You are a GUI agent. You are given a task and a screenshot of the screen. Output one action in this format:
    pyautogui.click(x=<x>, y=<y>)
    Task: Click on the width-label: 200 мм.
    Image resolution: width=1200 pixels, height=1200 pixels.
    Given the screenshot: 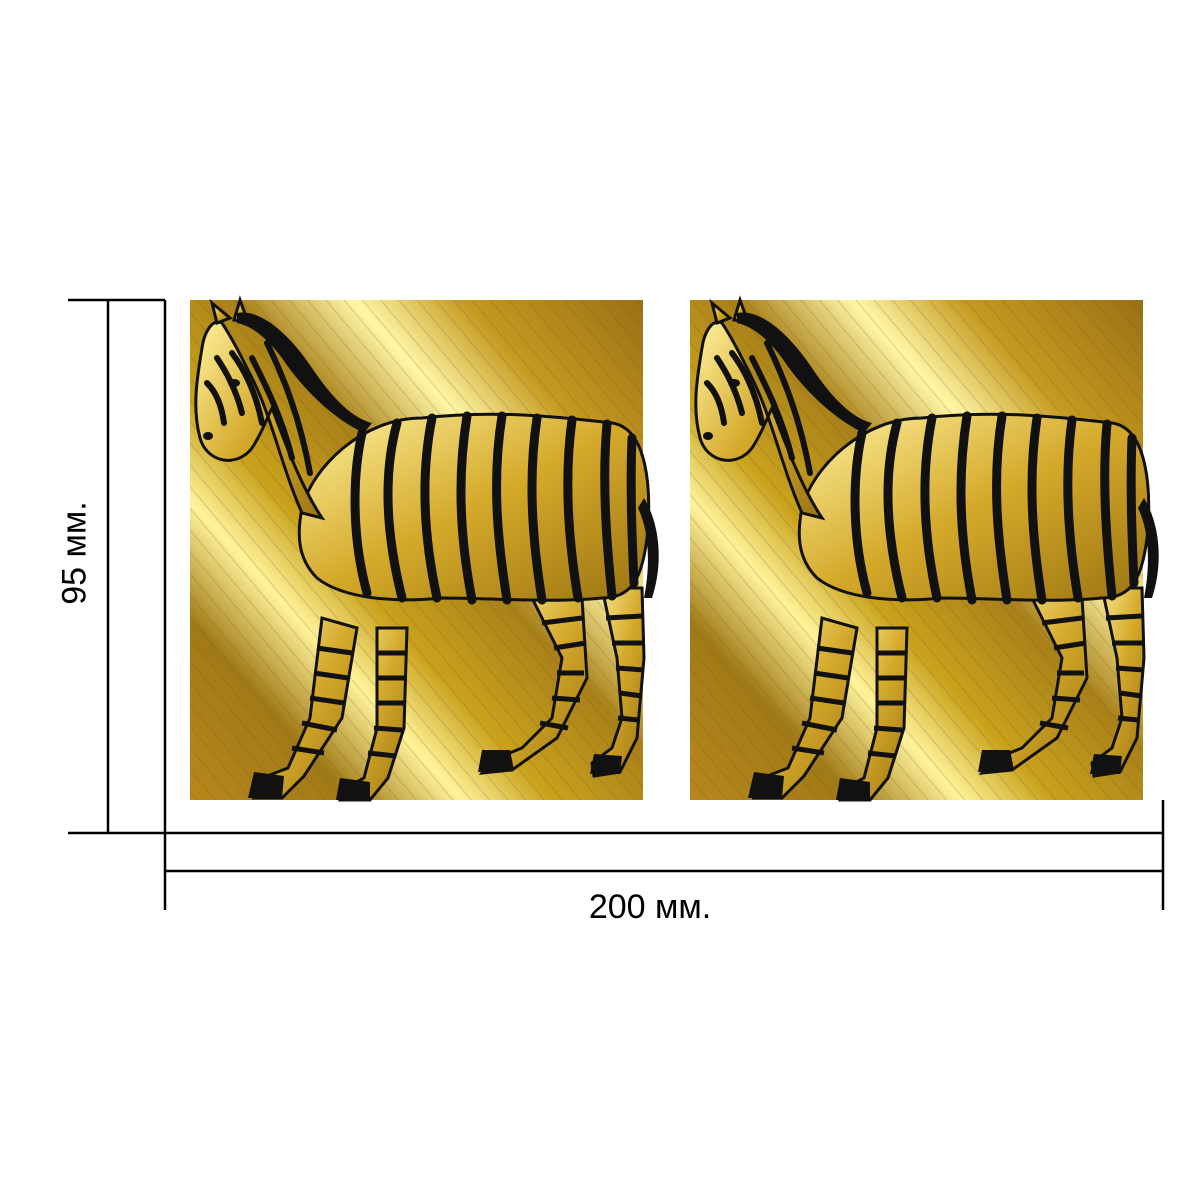 What is the action you would take?
    pyautogui.click(x=650, y=907)
    